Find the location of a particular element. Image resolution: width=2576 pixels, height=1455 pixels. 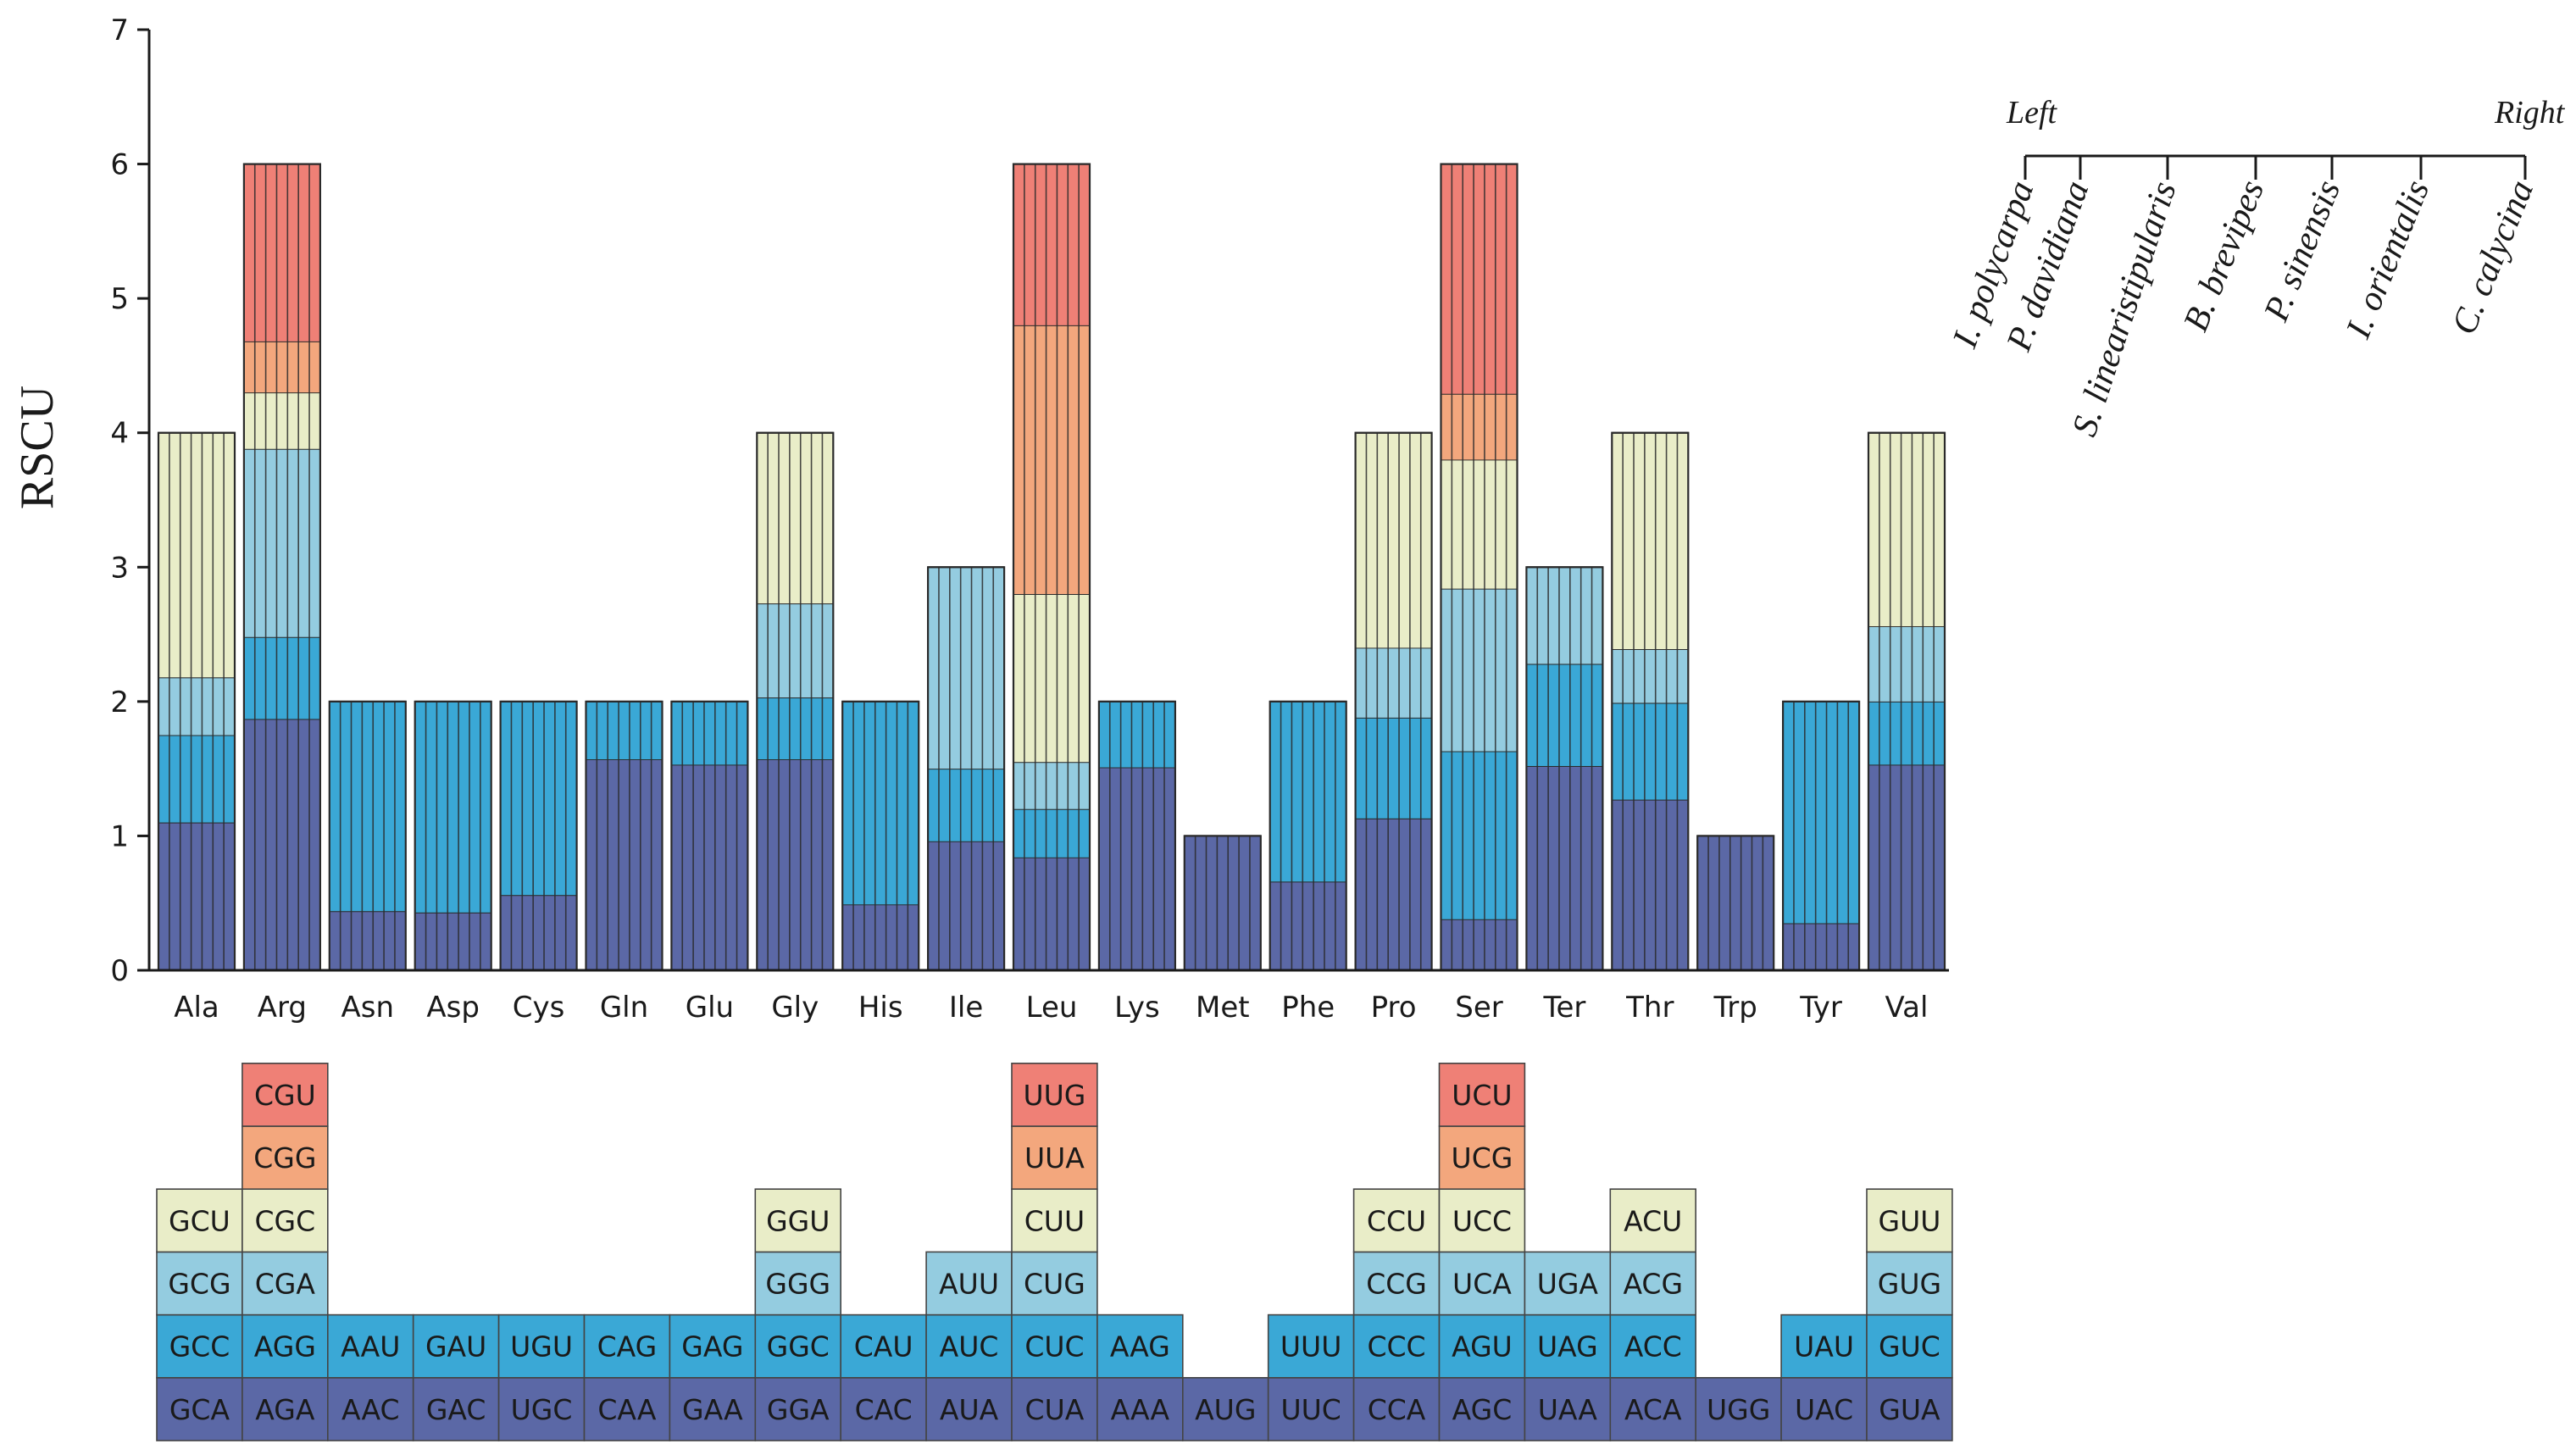

codon-cell-uac: UAC is located at coordinates (1824, 1409).